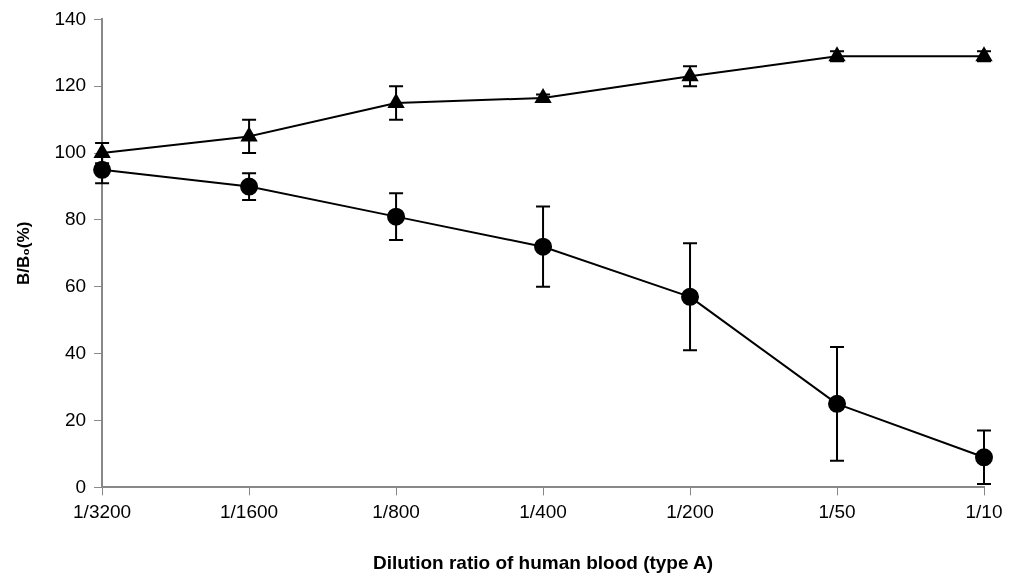 The height and width of the screenshot is (584, 1014). Describe the element at coordinates (75, 219) in the screenshot. I see `y-tick-label: 80` at that location.